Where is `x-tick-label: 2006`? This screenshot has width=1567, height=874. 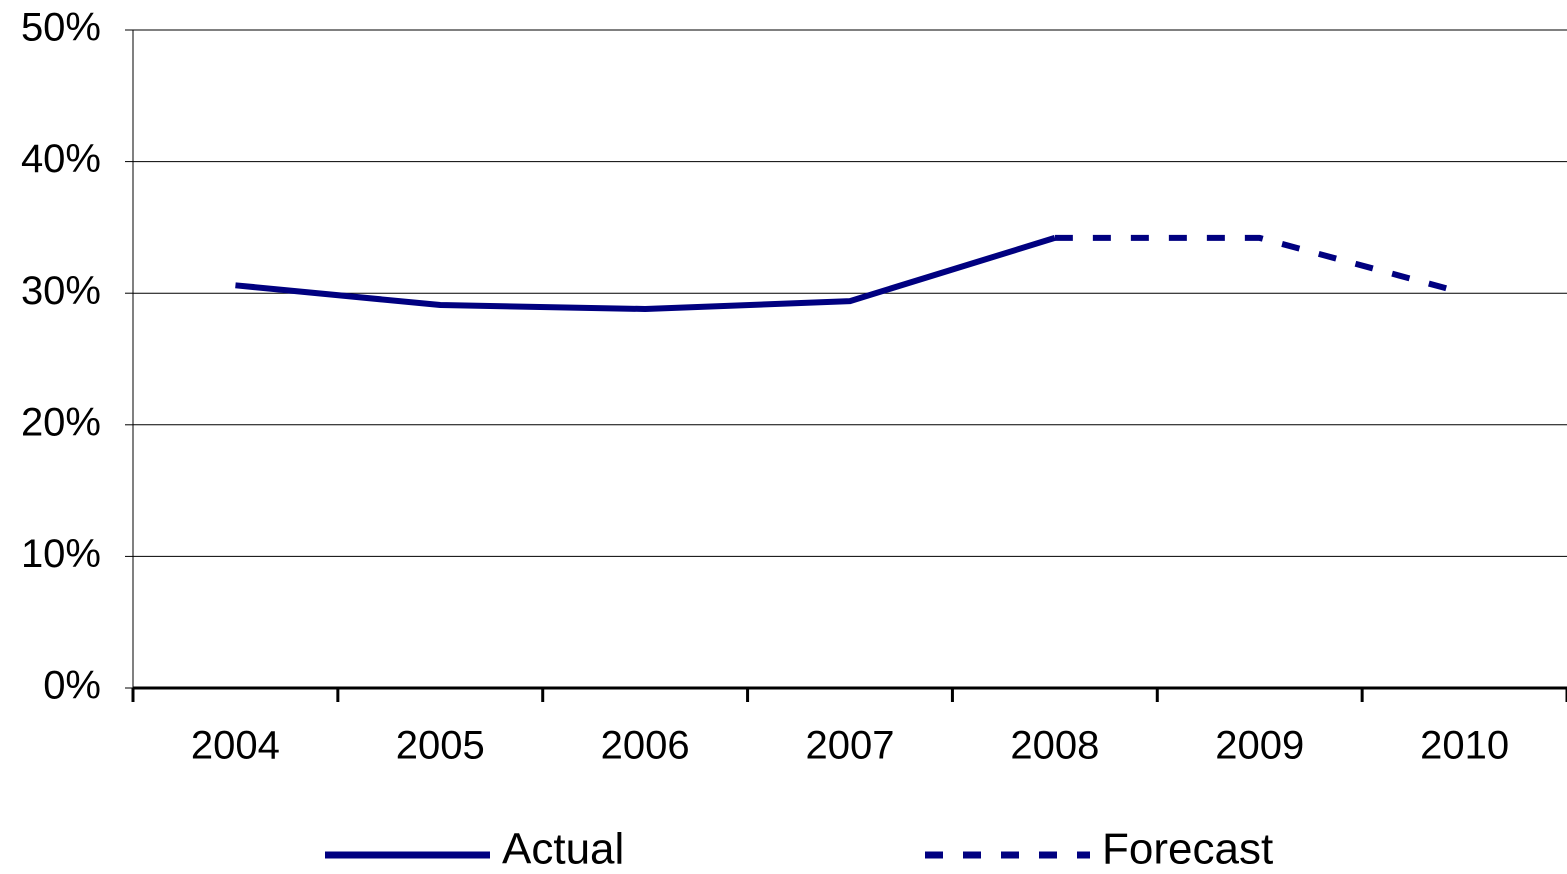 x-tick-label: 2006 is located at coordinates (645, 746).